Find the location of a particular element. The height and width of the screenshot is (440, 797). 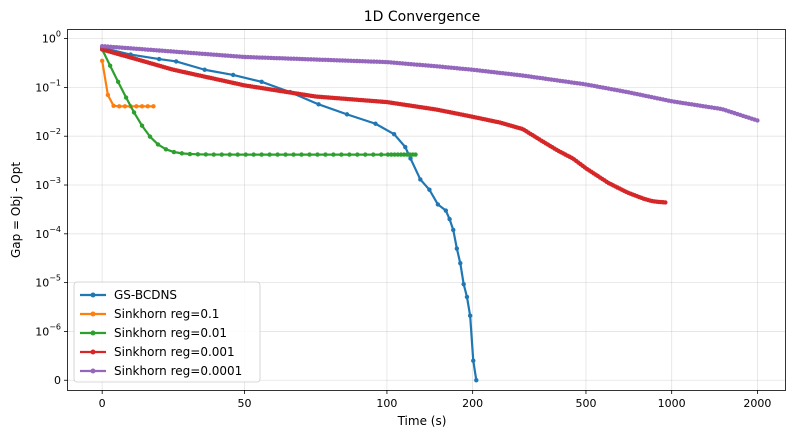

series-line is located at coordinates (127, 84).